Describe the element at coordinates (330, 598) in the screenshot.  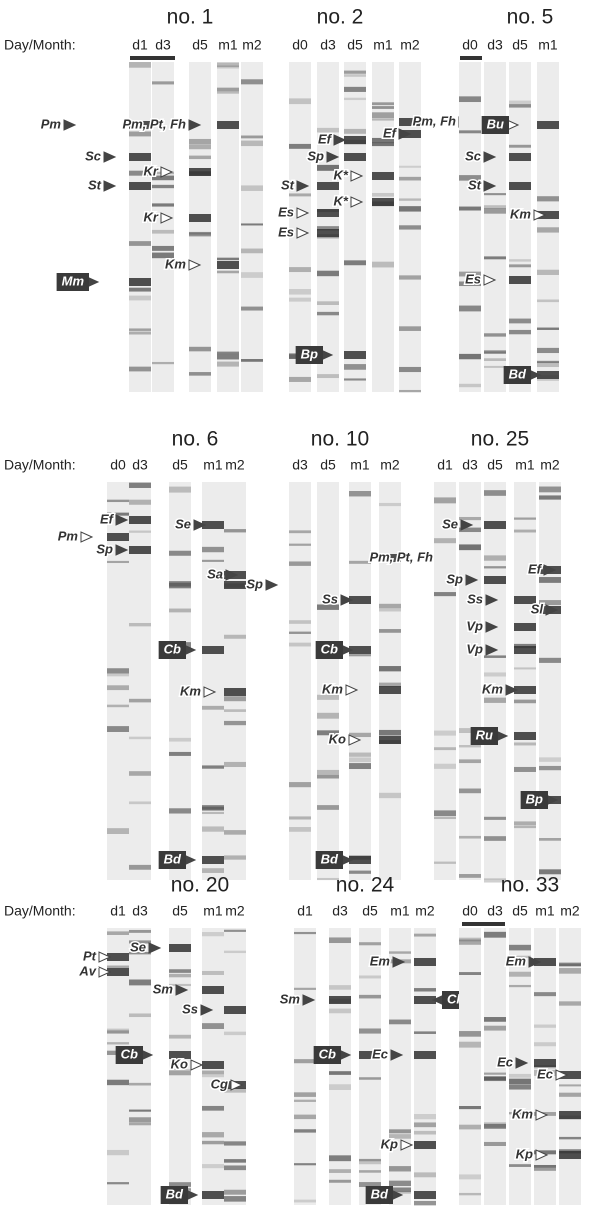
I see `band-label: Ss` at that location.